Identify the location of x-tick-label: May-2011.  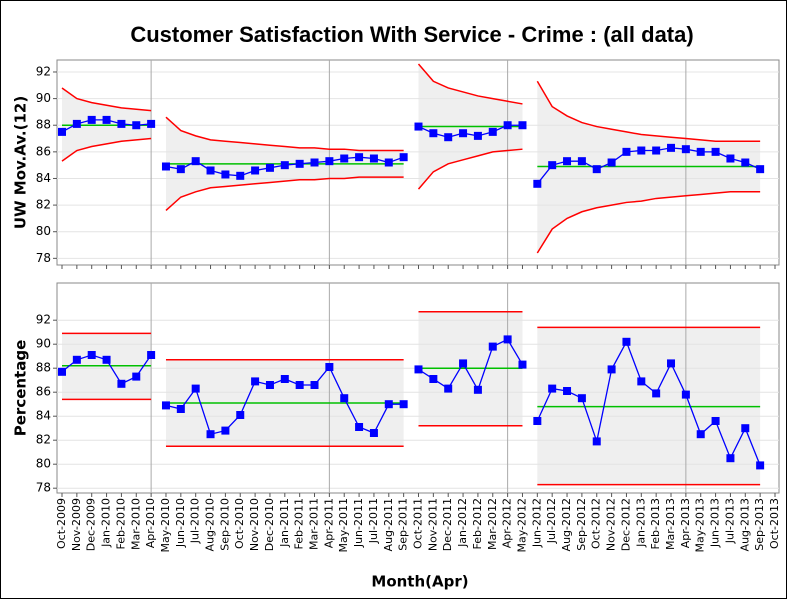
(343, 525).